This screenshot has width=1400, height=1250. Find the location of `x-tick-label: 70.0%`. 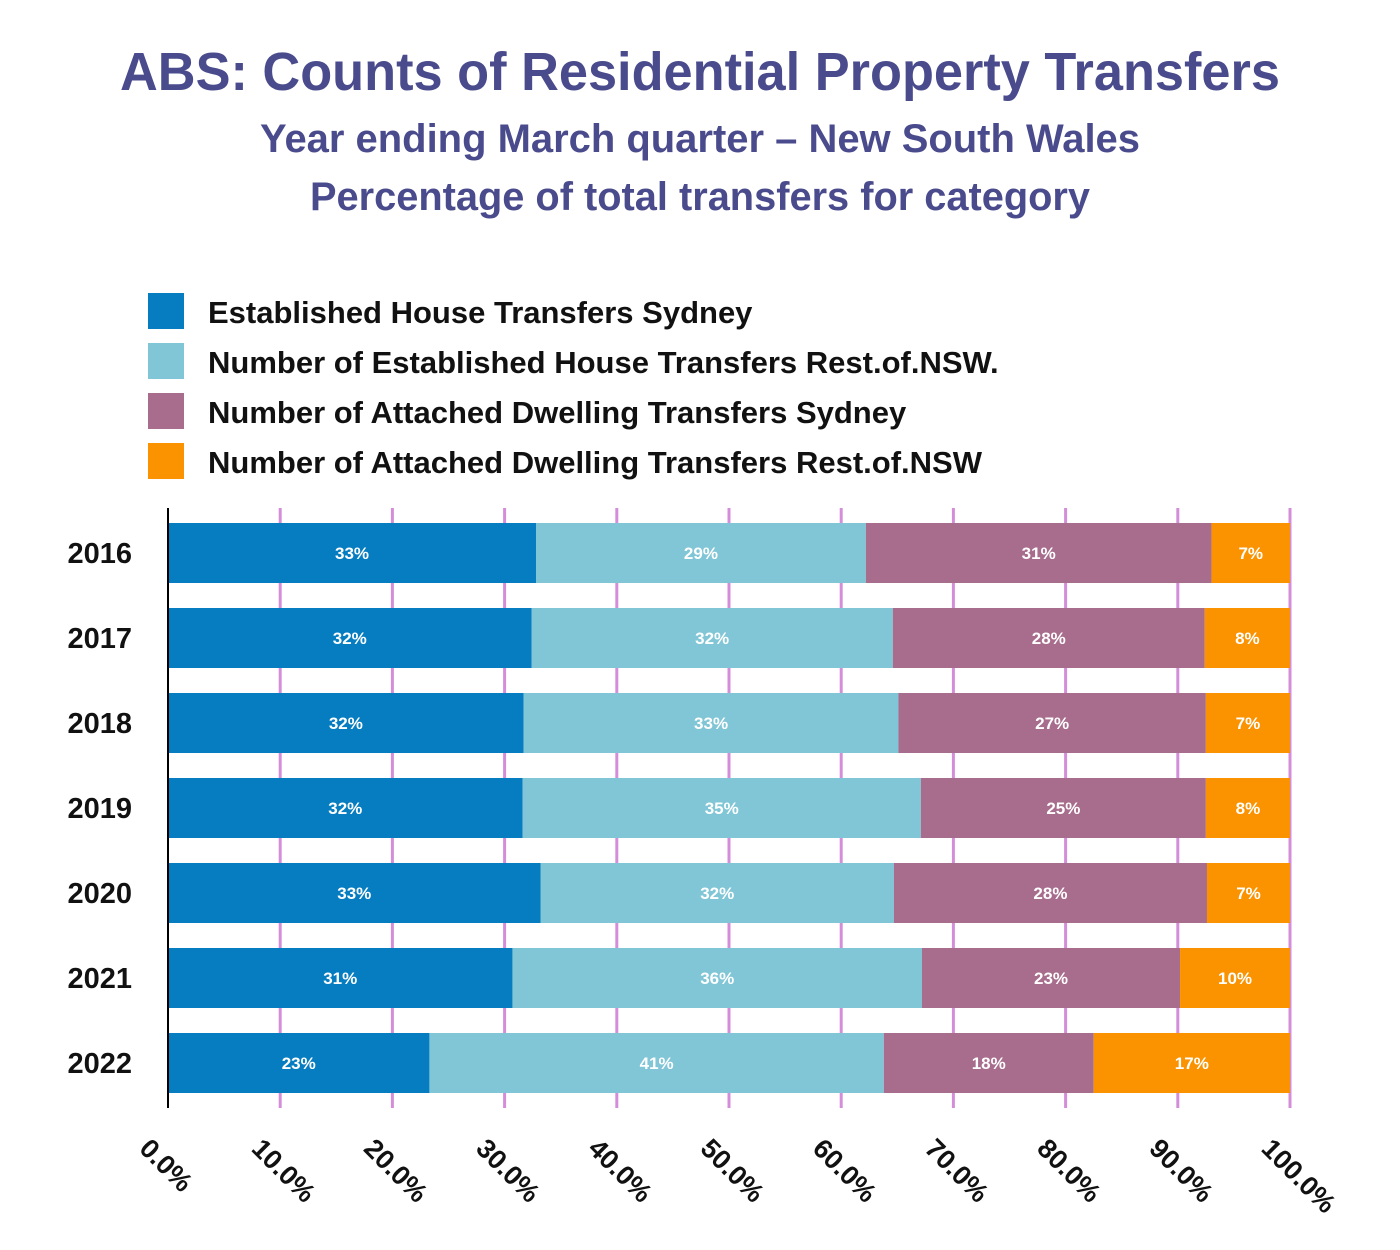

x-tick-label: 70.0% is located at coordinates (956, 1170).